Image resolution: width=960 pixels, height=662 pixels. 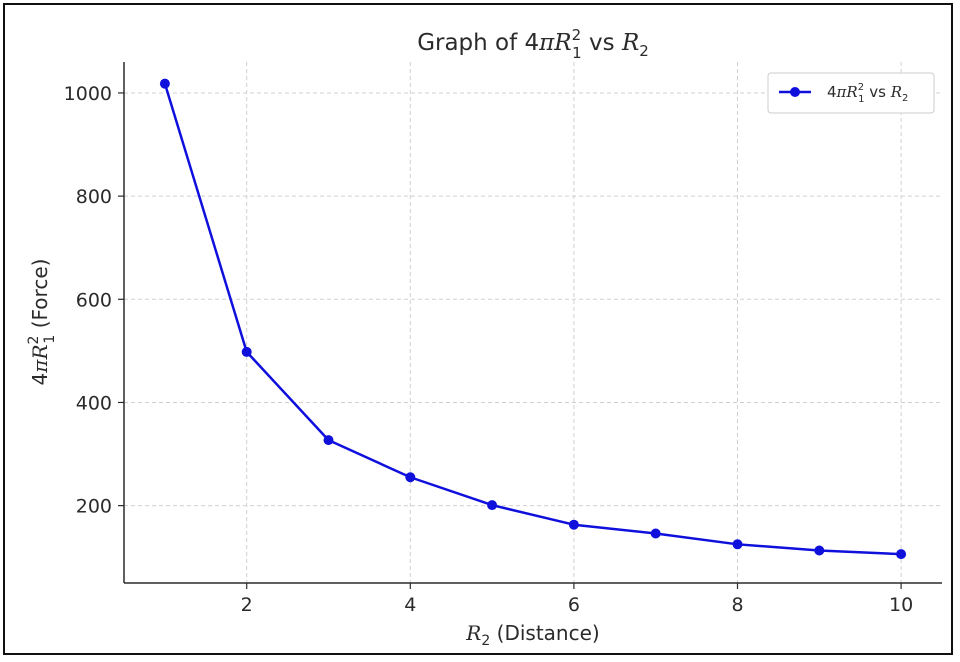 What do you see at coordinates (574, 605) in the screenshot?
I see `x-tick-label: 6` at bounding box center [574, 605].